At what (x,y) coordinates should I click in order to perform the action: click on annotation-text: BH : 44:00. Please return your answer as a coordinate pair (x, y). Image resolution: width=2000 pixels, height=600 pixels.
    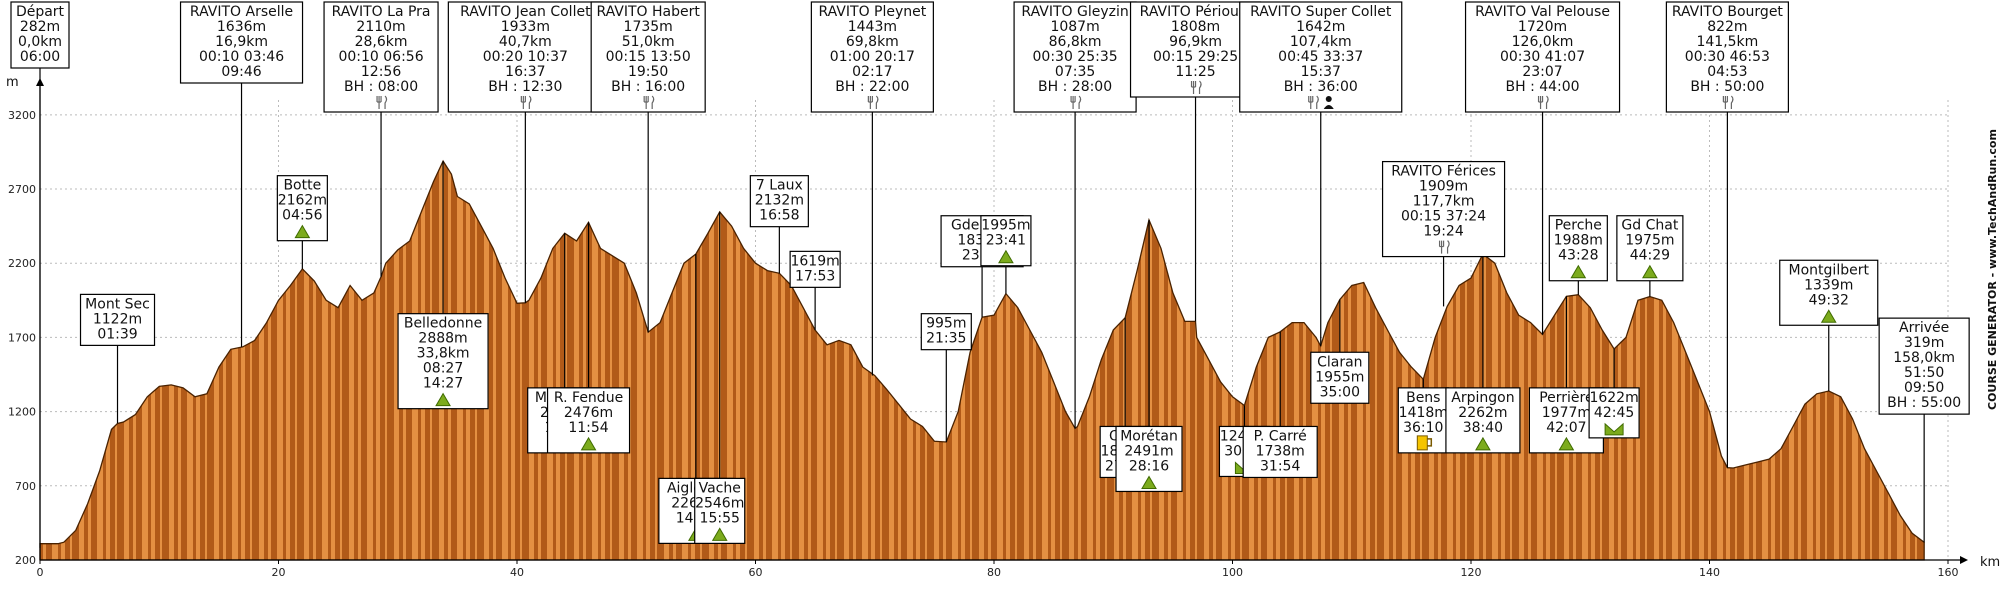
    Looking at the image, I should click on (1542, 87).